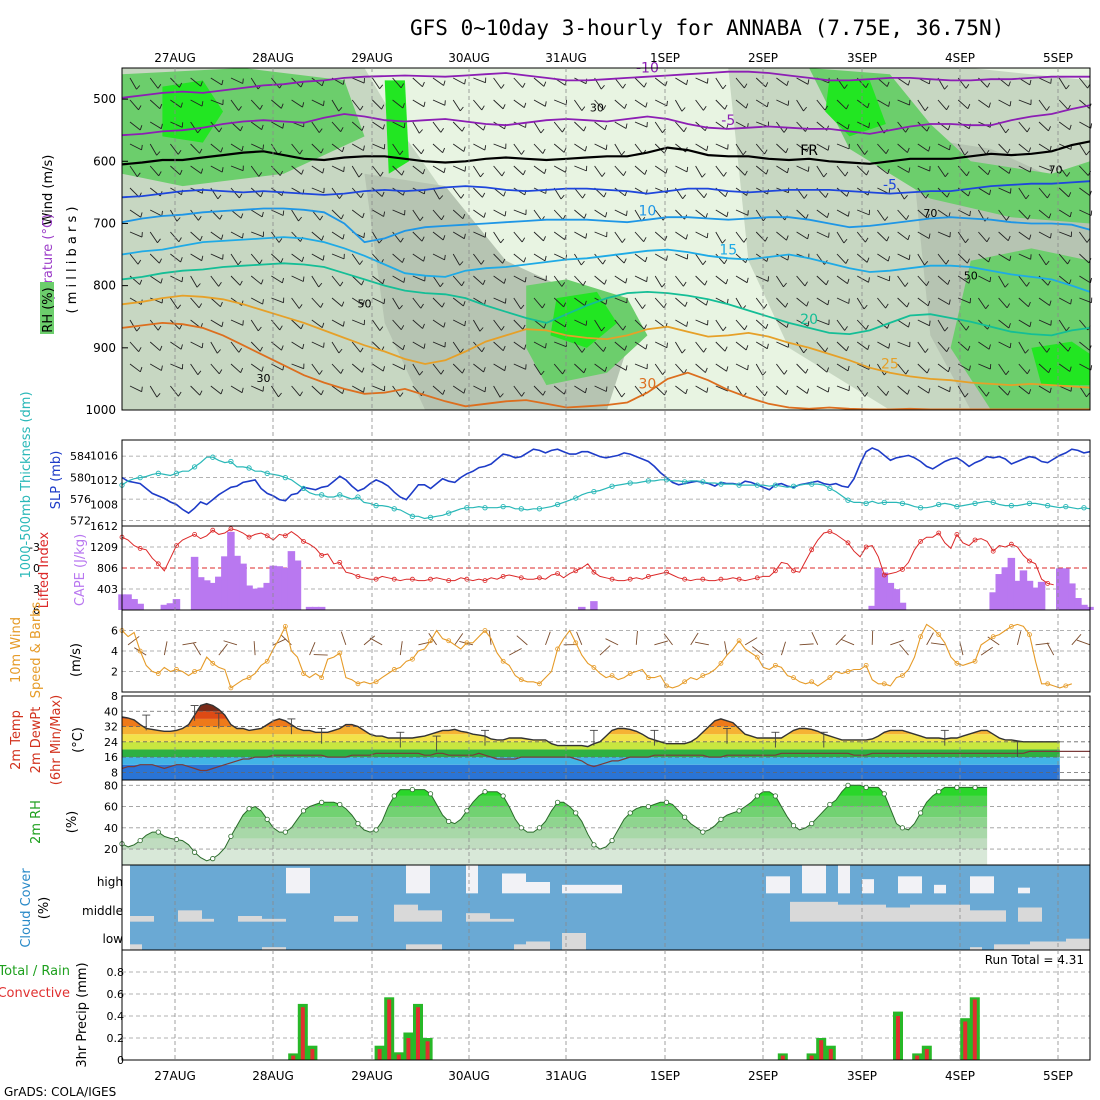 This screenshot has width=1100, height=1100. I want to click on isotherm-label: 15, so click(728, 250).